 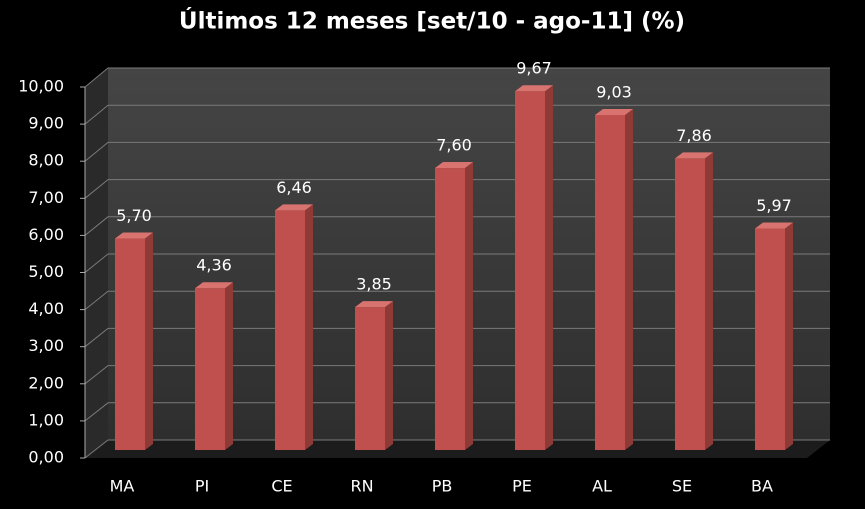 What do you see at coordinates (46, 123) in the screenshot?
I see `y-tick-label: 9,00` at bounding box center [46, 123].